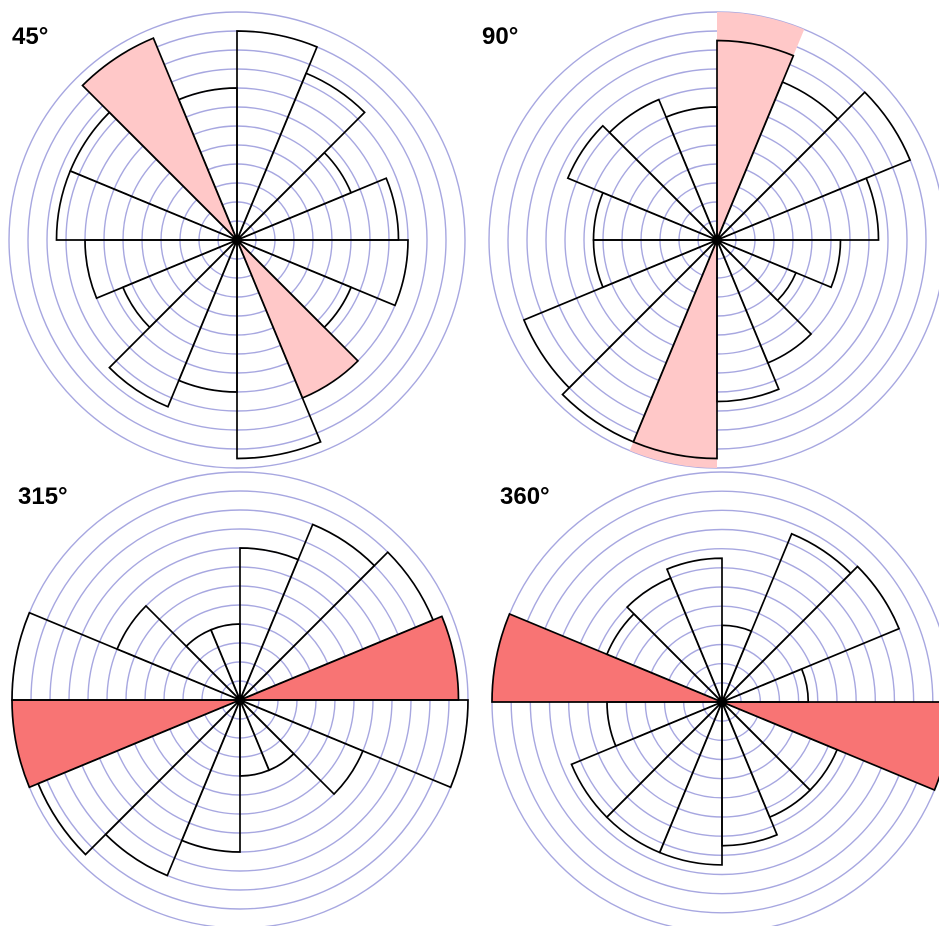  I want to click on panel-title-315: 315°, so click(43, 496).